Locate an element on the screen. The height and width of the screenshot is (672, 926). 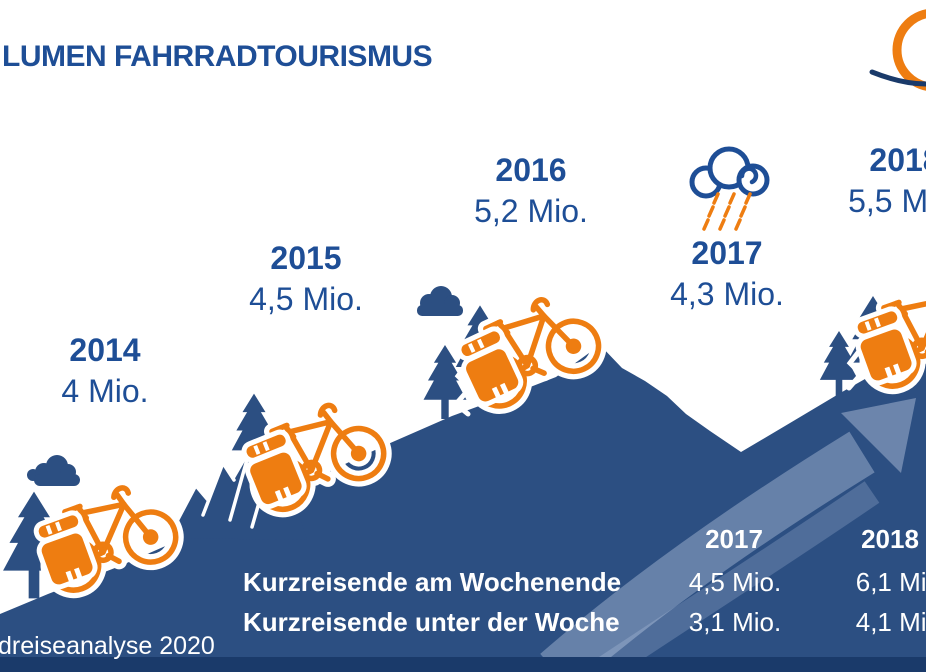
trail-zigzag is located at coordinates (855, 369).